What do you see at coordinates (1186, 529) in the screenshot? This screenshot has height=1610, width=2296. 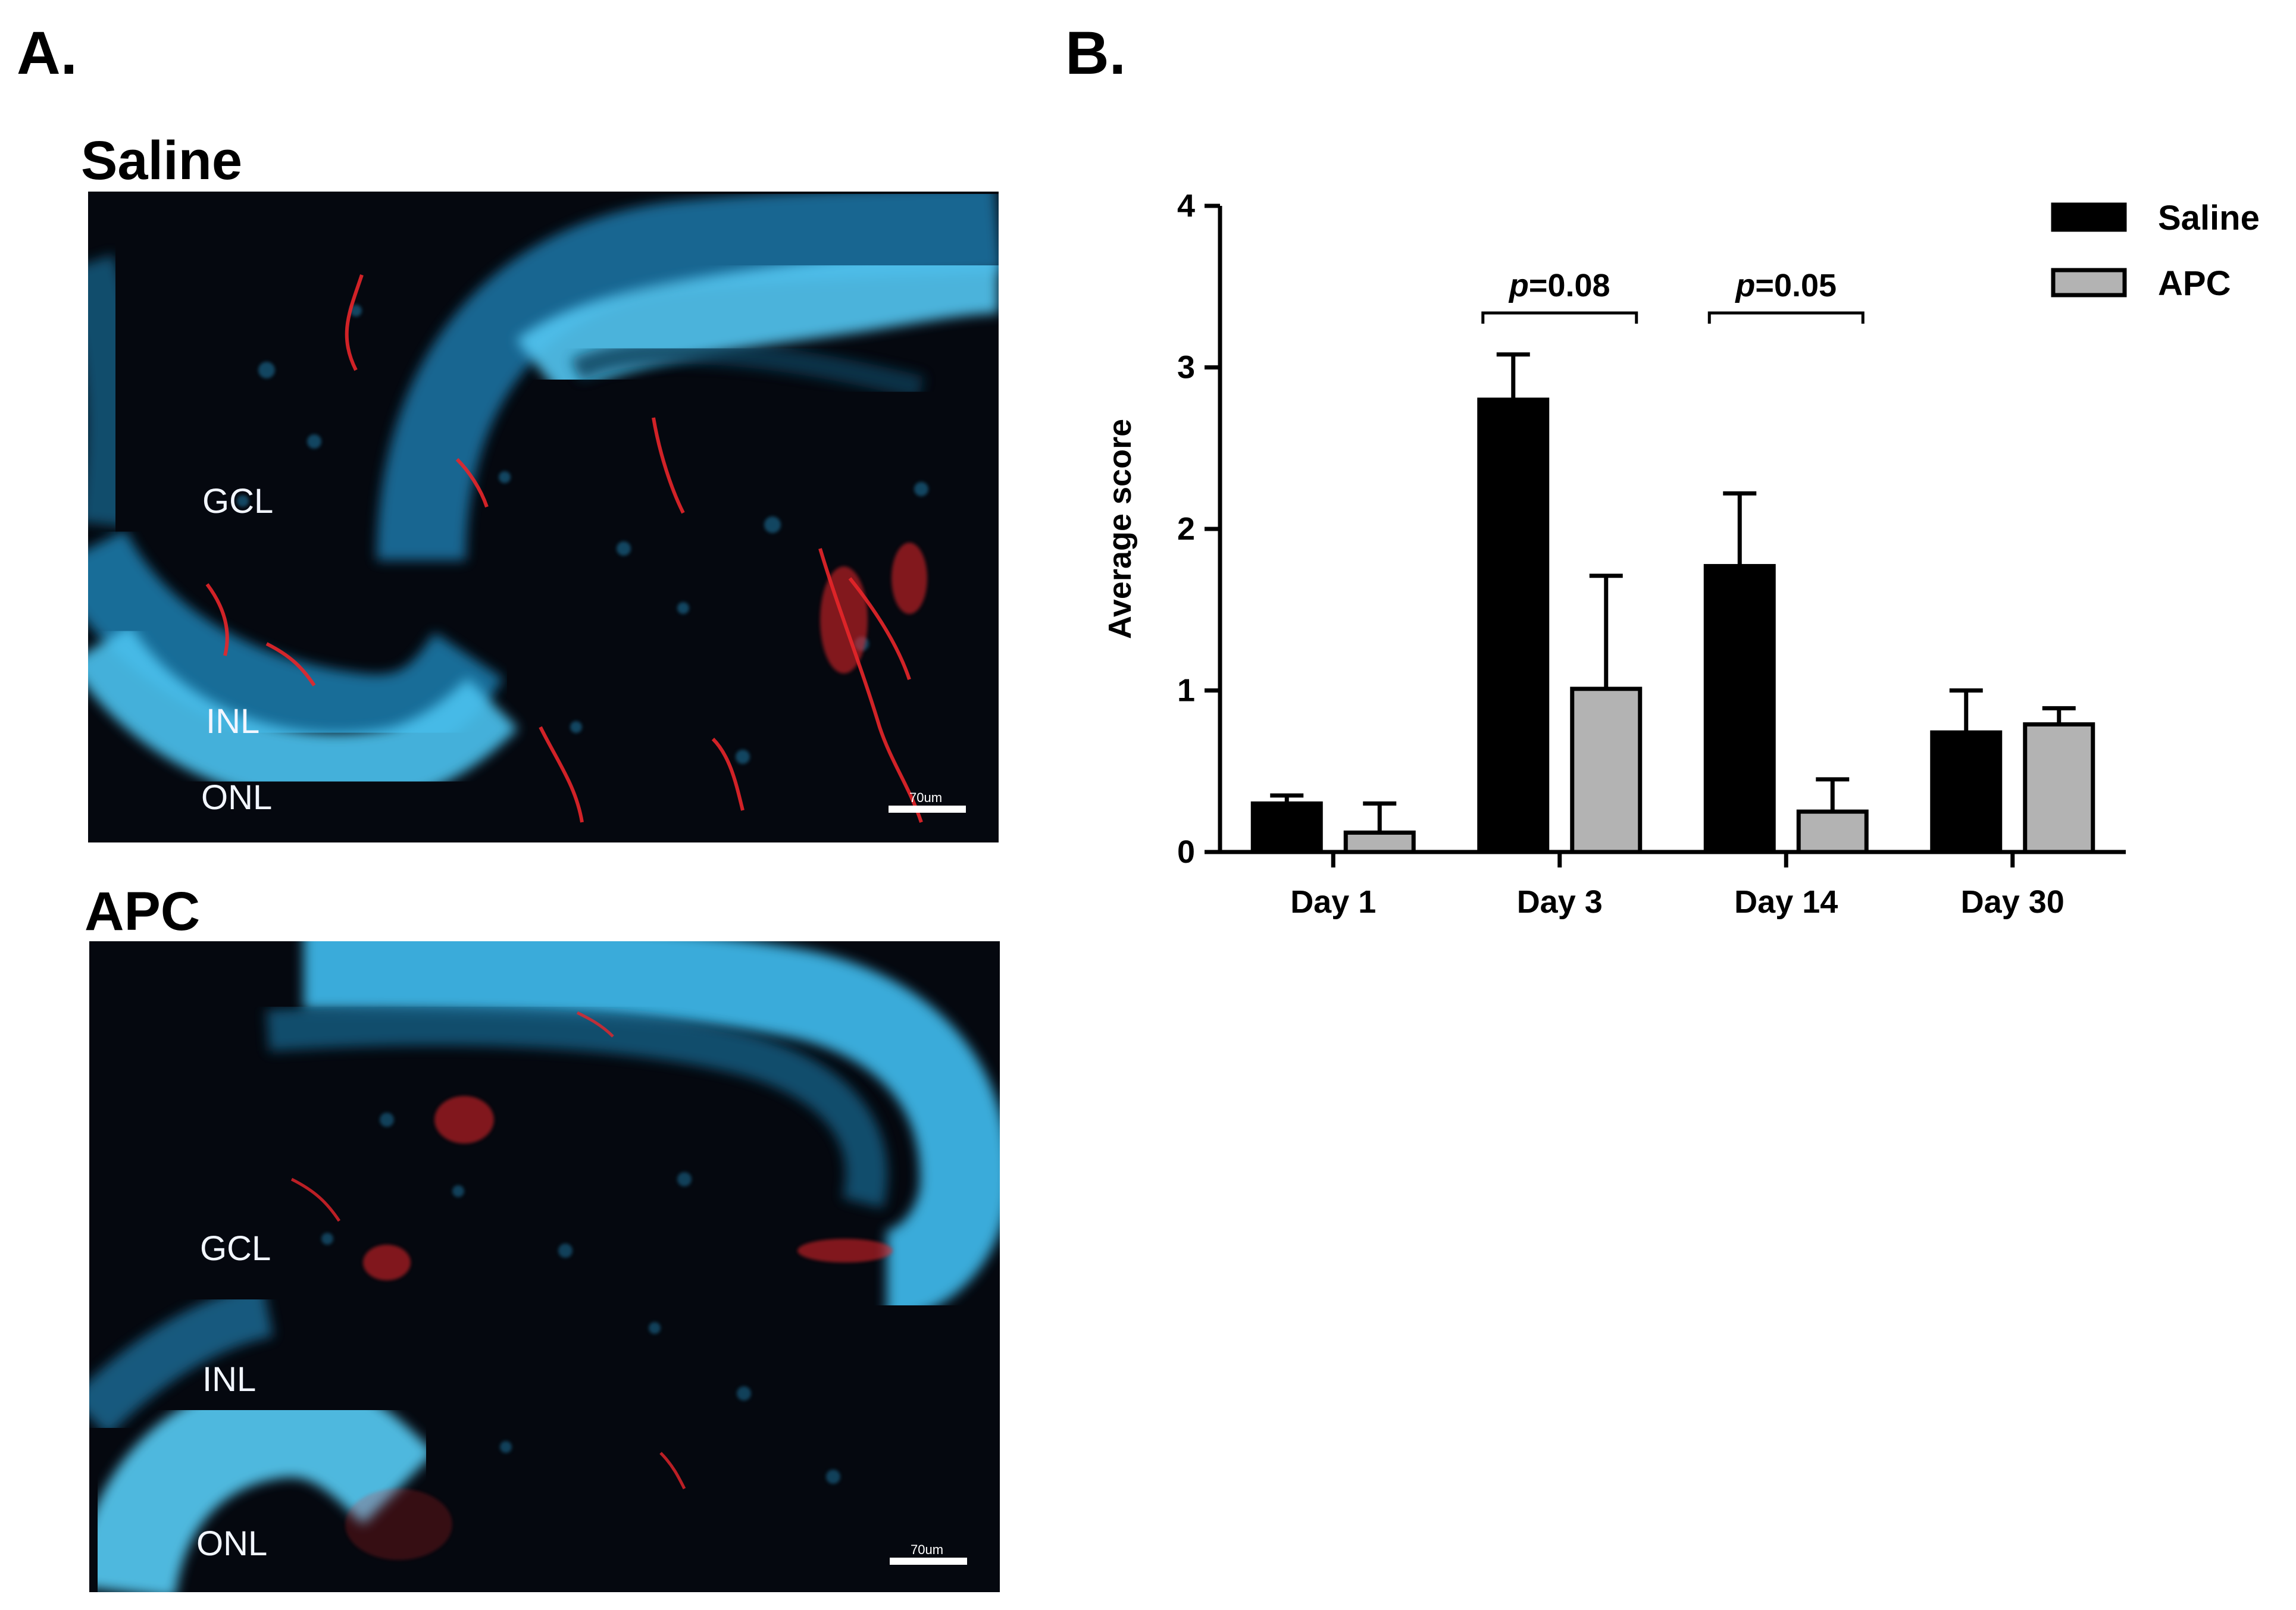 I see `y-tick-label: 2` at bounding box center [1186, 529].